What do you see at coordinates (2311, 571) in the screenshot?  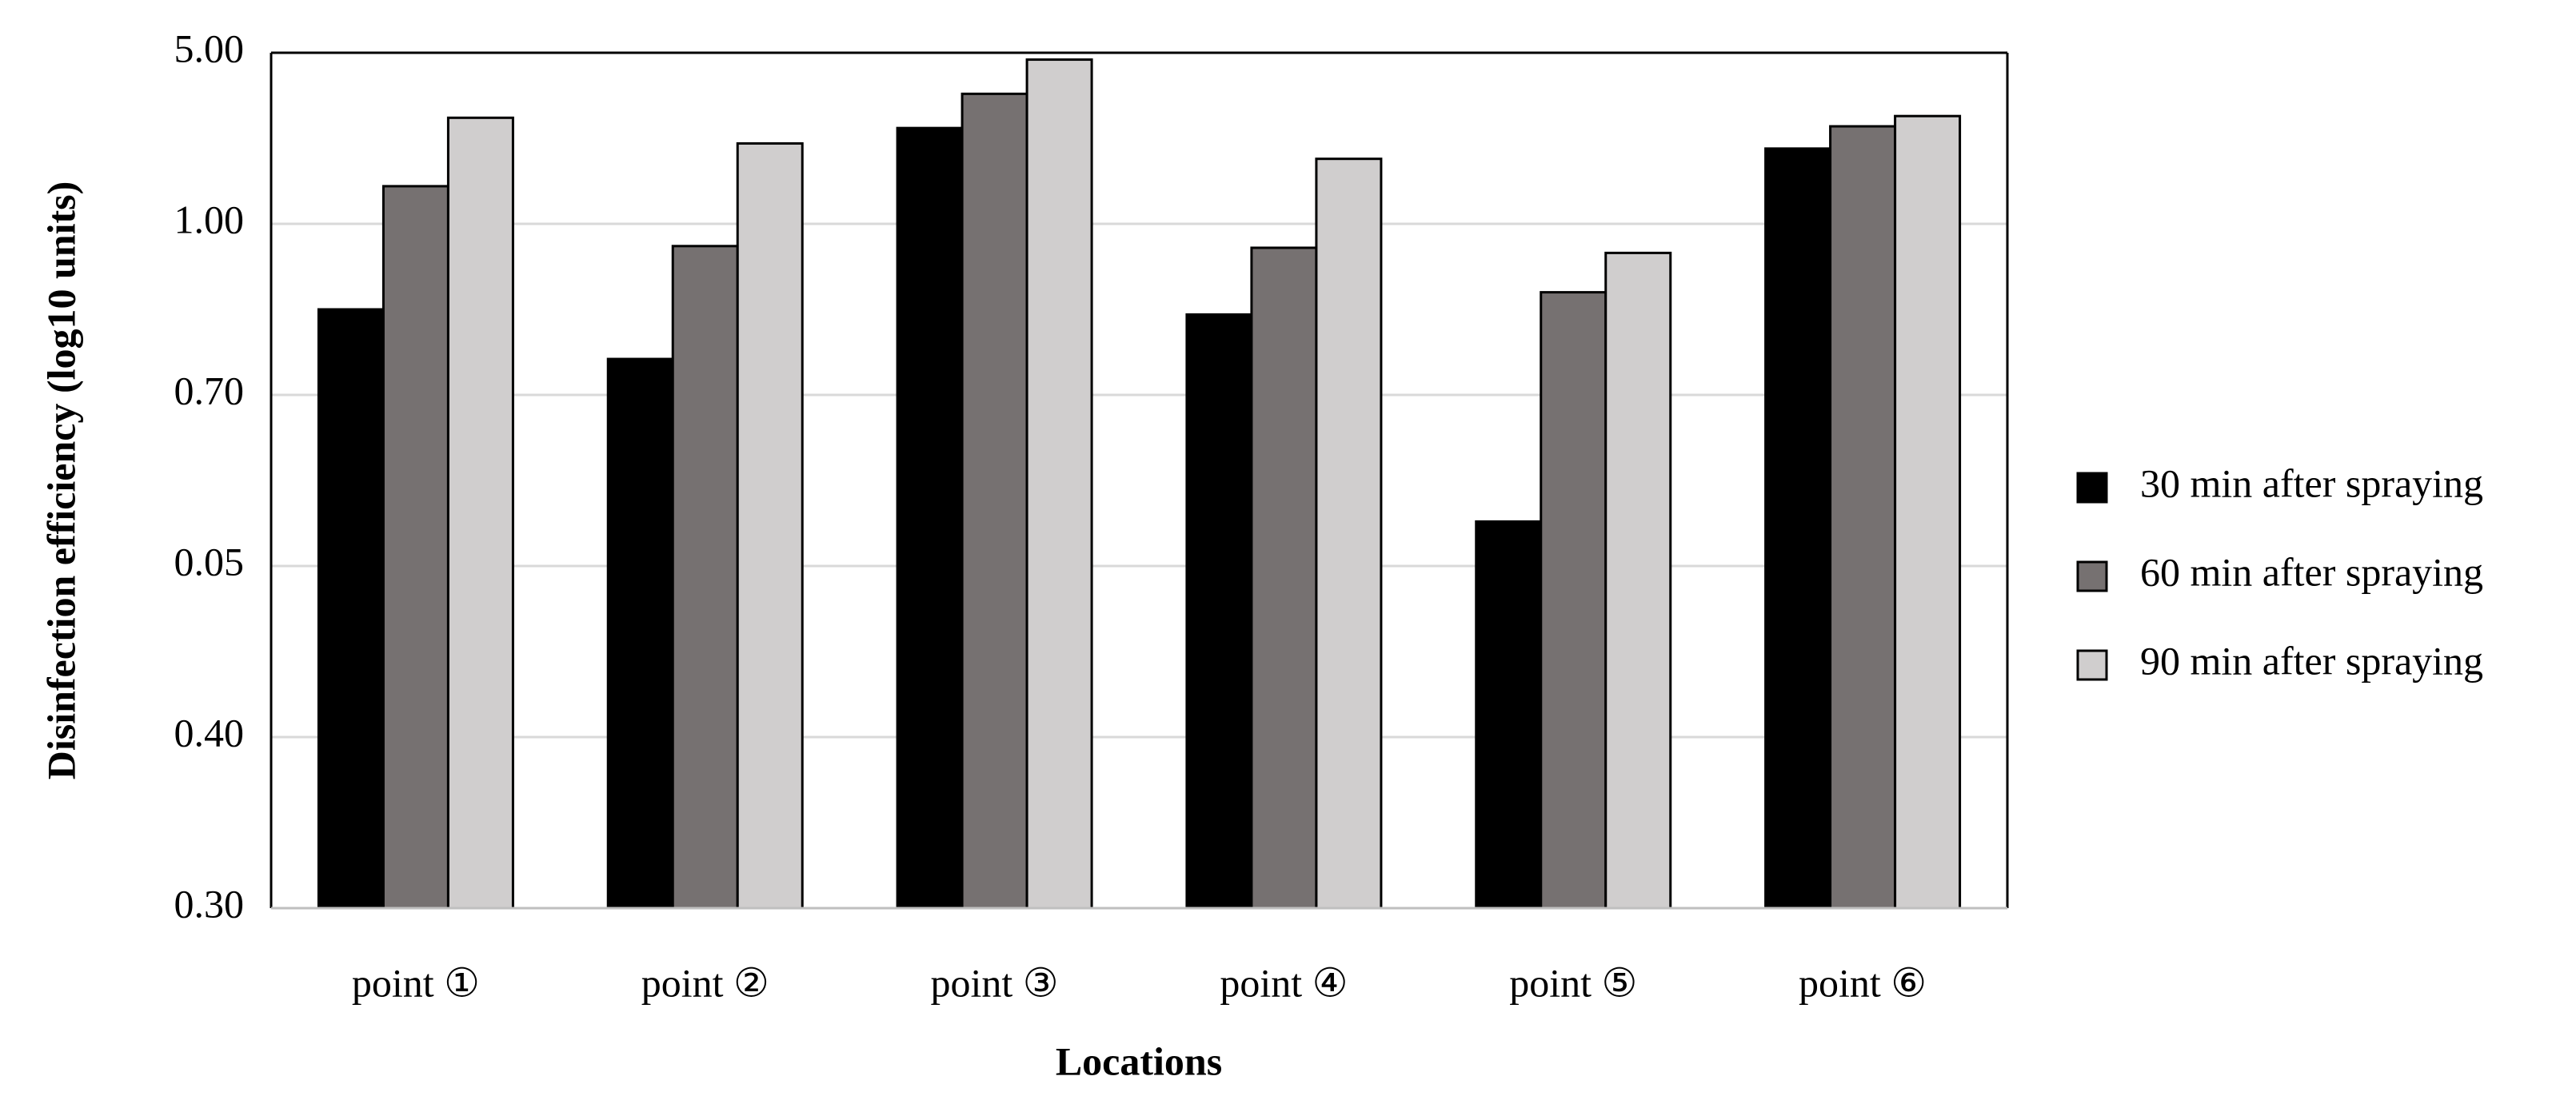 I see `legend-label: 60 min after spraying` at bounding box center [2311, 571].